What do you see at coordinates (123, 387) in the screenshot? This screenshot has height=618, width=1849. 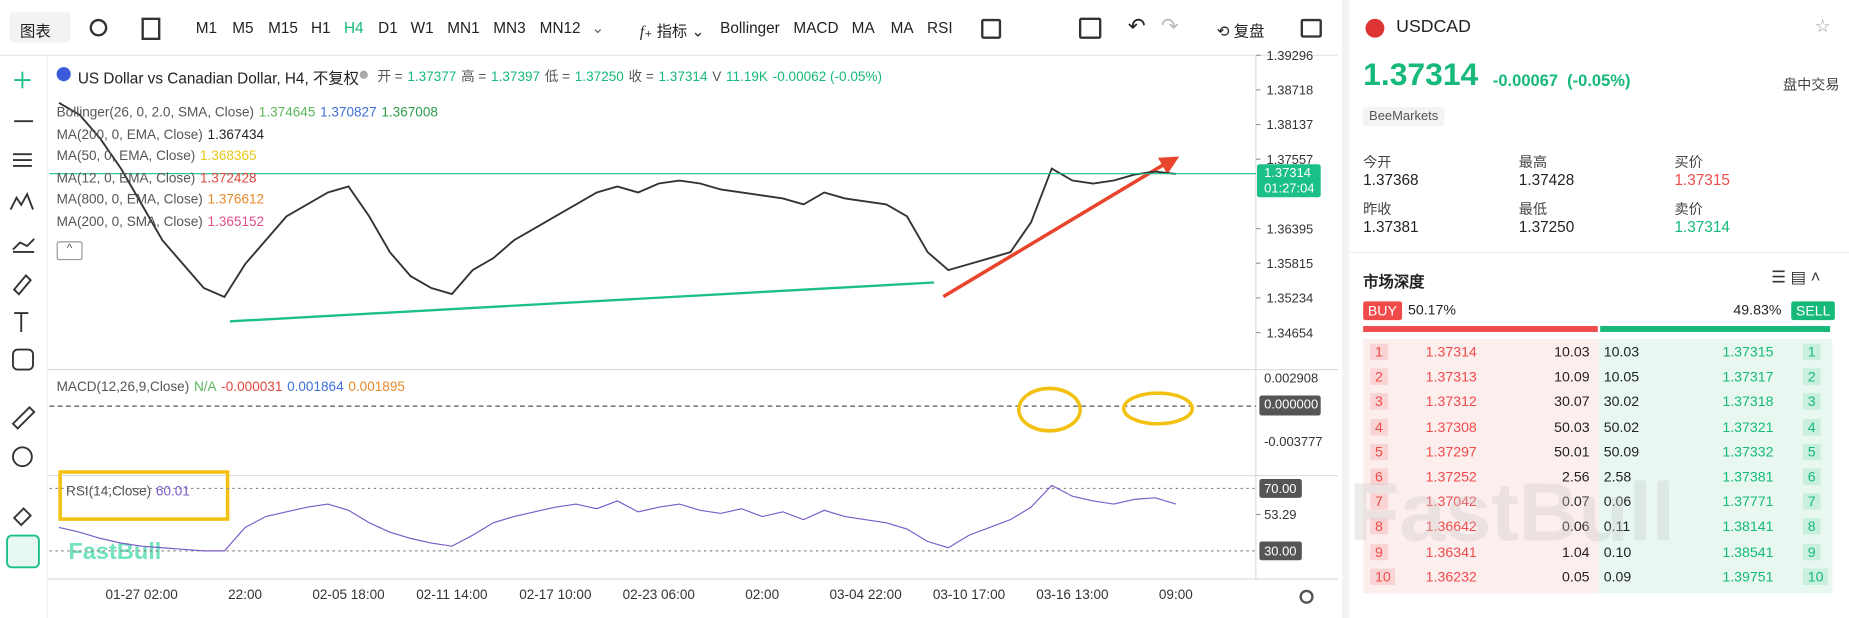 I see `macd-title: MACD(12,26,9,Close)` at bounding box center [123, 387].